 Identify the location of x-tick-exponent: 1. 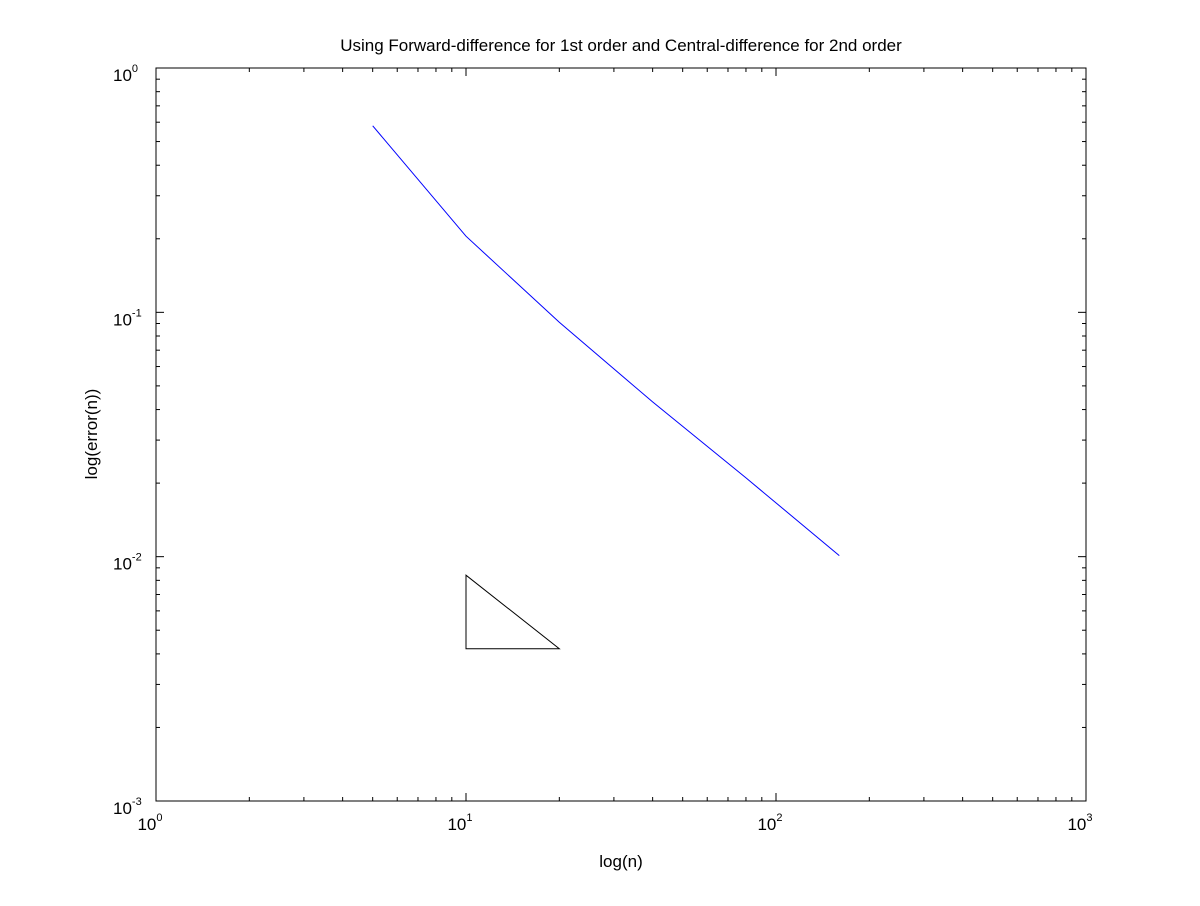
(469, 818).